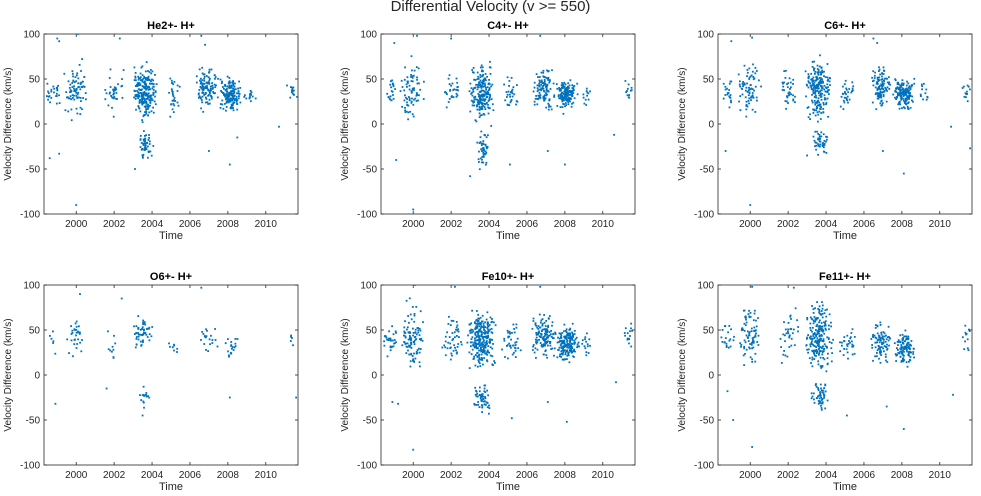  What do you see at coordinates (37, 376) in the screenshot?
I see `y-tick-label: 0` at bounding box center [37, 376].